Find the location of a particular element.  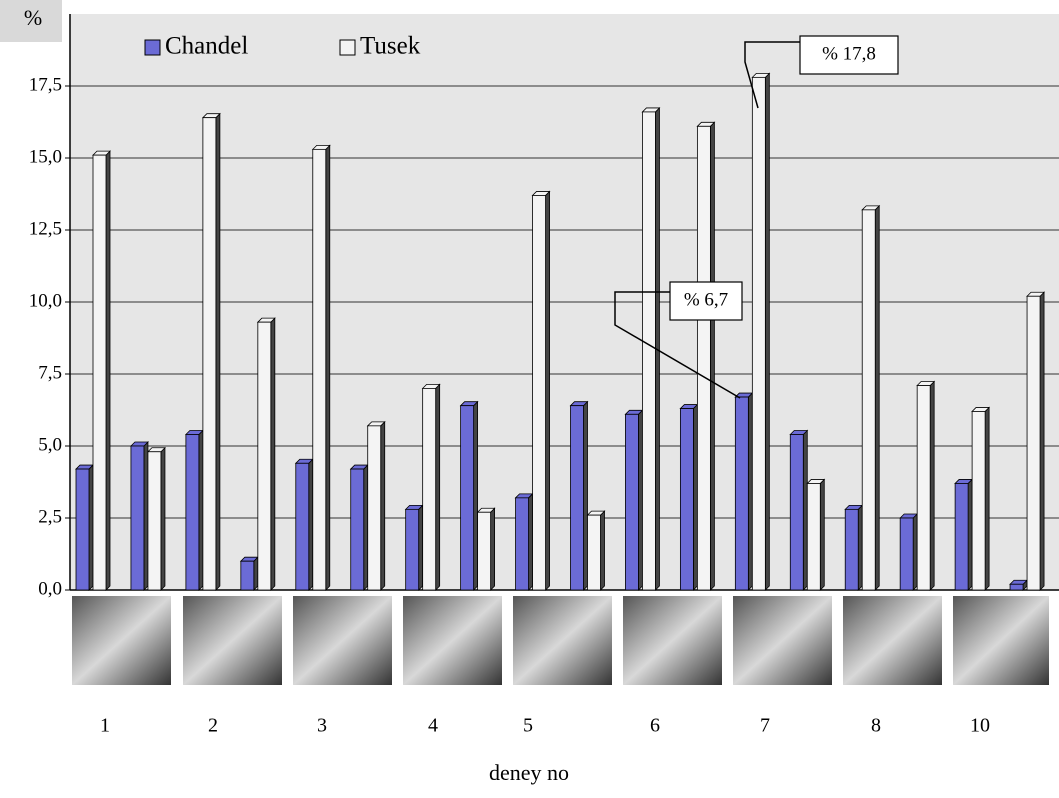

sample-label: 5 is located at coordinates (528, 726).